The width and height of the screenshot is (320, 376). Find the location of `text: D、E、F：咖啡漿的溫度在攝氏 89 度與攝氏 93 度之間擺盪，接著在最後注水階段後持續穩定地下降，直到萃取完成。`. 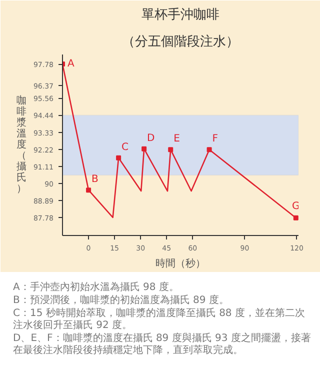

text: D、E、F：咖啡漿的溫度在攝氏 89 度與攝氏 93 度之間擺盪，接著在最後注水階段後持續穩定地下降，直到萃取完成。 is located at coordinates (162, 345).